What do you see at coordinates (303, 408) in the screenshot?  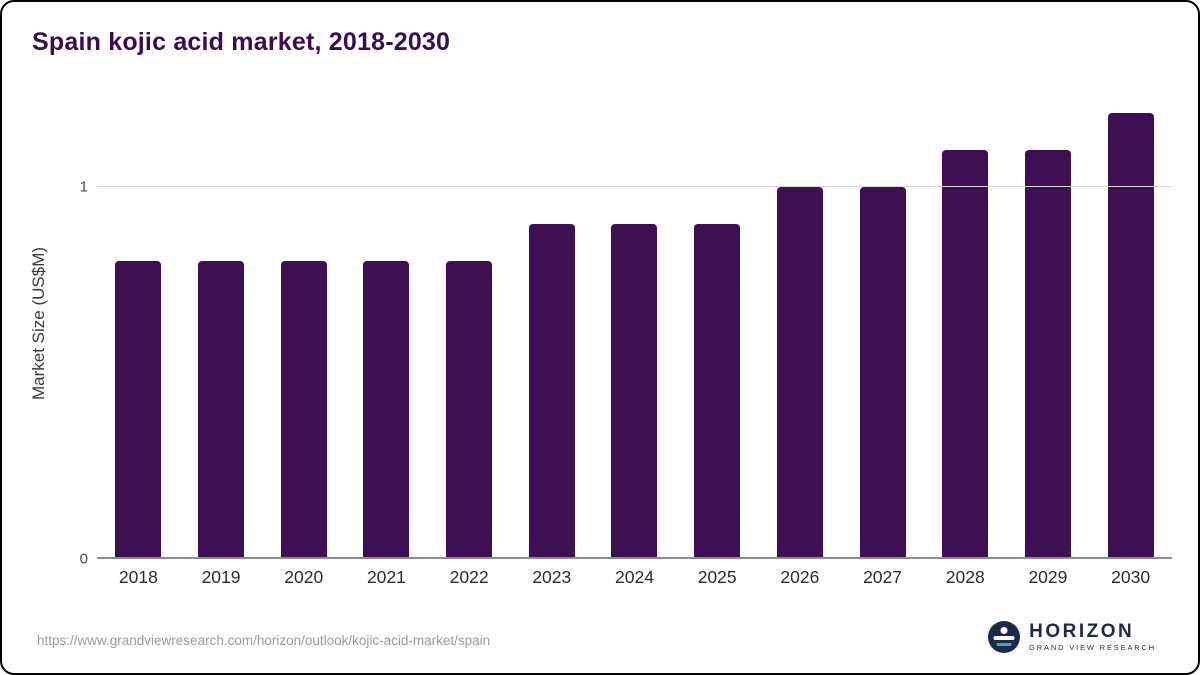 I see `bar-2020` at bounding box center [303, 408].